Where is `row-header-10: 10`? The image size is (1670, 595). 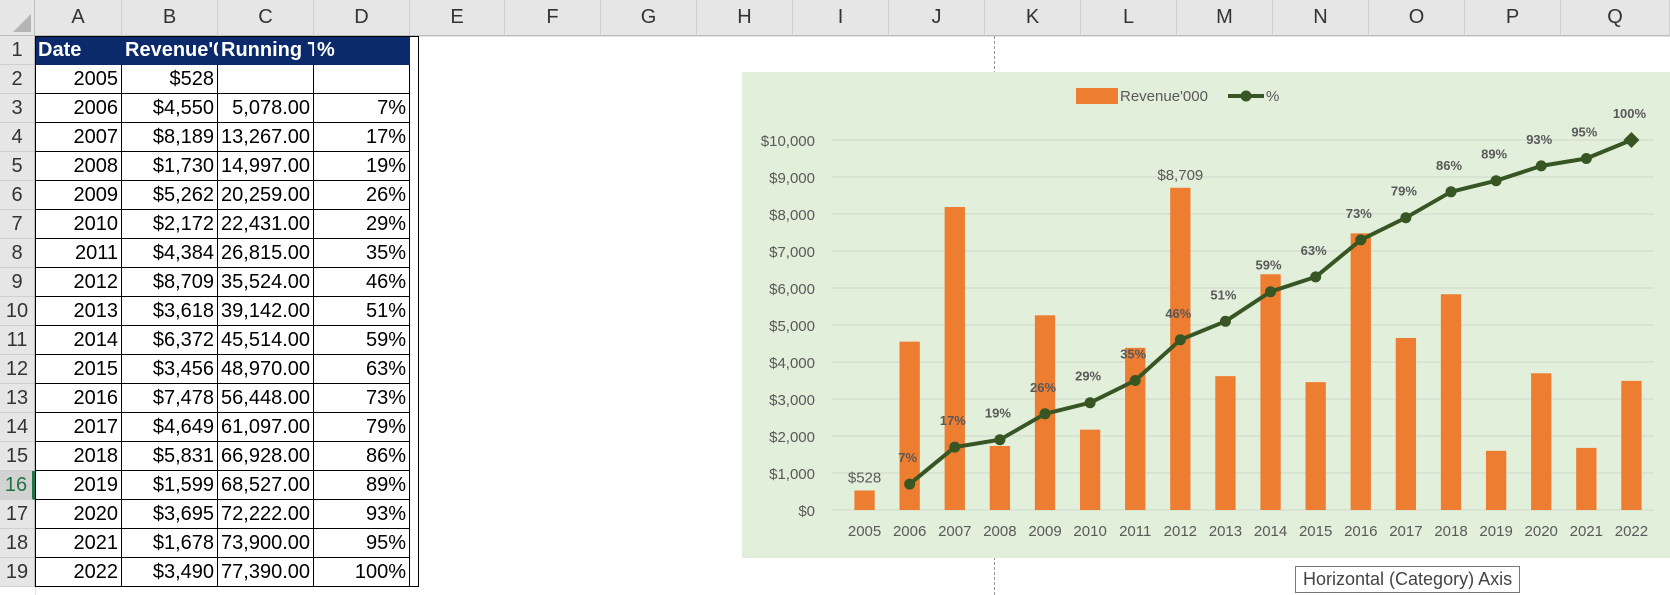
row-header-10: 10 is located at coordinates (17, 311).